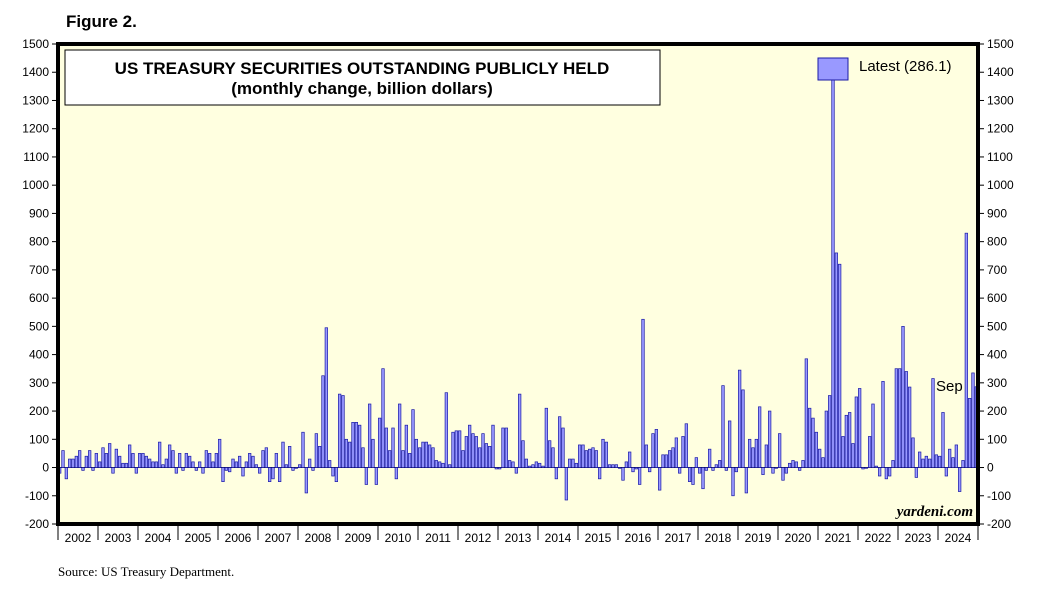  Describe the element at coordinates (45, 468) in the screenshot. I see `y-tick-label: 0` at that location.